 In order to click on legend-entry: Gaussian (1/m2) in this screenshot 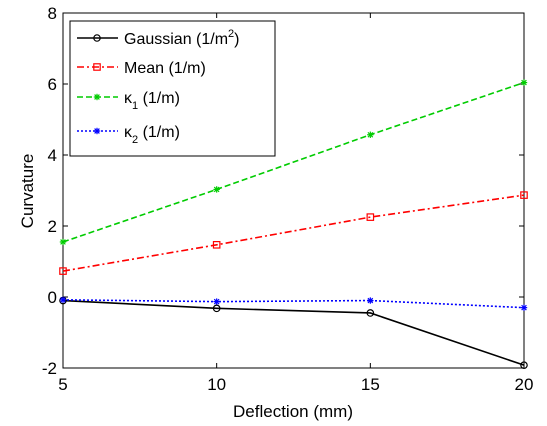, I will do `click(158, 38)`.